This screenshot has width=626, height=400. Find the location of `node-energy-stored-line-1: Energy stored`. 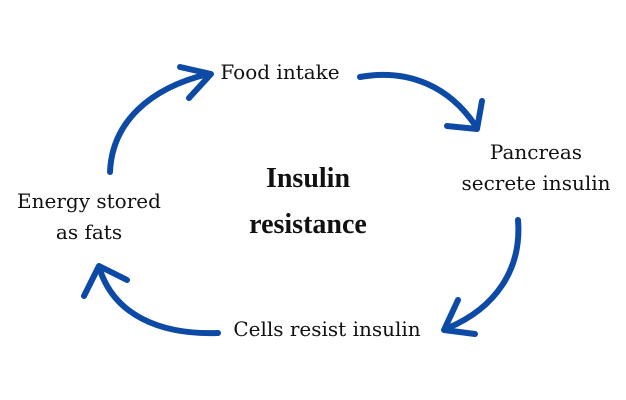

node-energy-stored-line-1: Energy stored is located at coordinates (89, 201).